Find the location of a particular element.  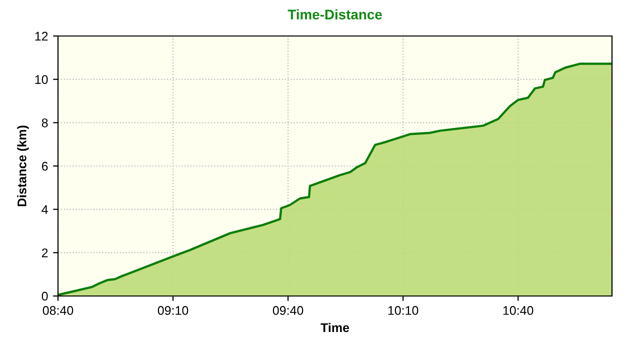

x-tick-label: 10:10 is located at coordinates (403, 310).